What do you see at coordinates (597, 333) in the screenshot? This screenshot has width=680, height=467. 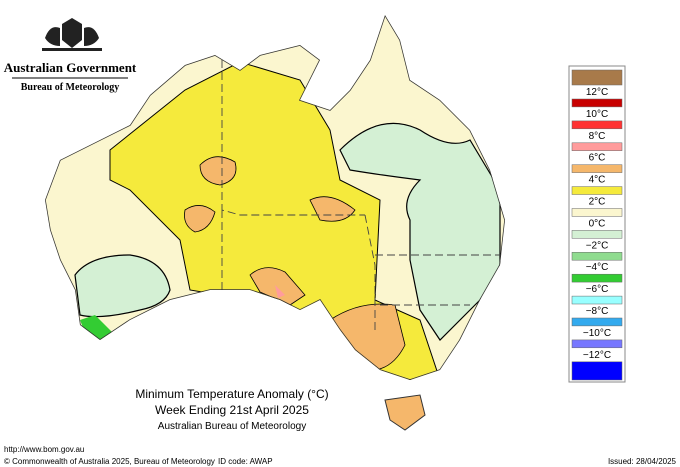 I see `legend-label: −10°C` at bounding box center [597, 333].